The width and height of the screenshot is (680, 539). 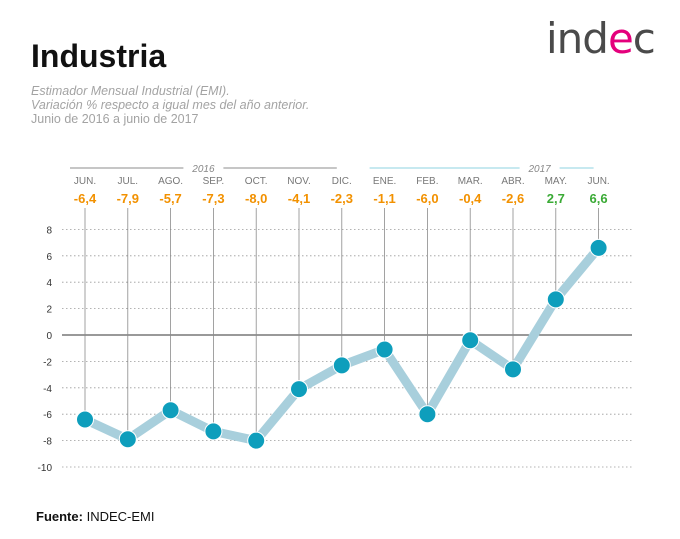 What do you see at coordinates (556, 198) in the screenshot?
I see `data-label: 2,7` at bounding box center [556, 198].